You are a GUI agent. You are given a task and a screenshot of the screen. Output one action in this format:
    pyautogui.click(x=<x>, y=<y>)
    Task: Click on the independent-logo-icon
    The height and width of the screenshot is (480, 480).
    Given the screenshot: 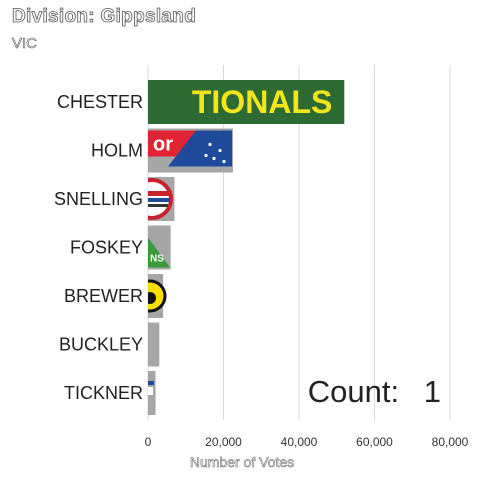 What is the action you would take?
    pyautogui.click(x=151, y=388)
    